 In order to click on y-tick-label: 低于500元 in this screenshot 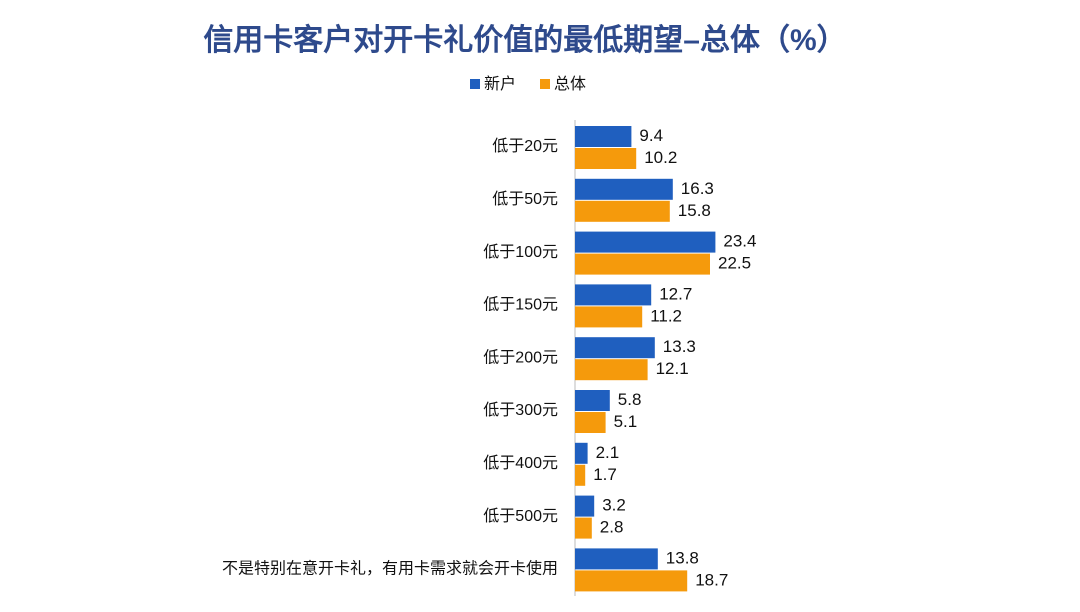, I will do `click(520, 516)`.